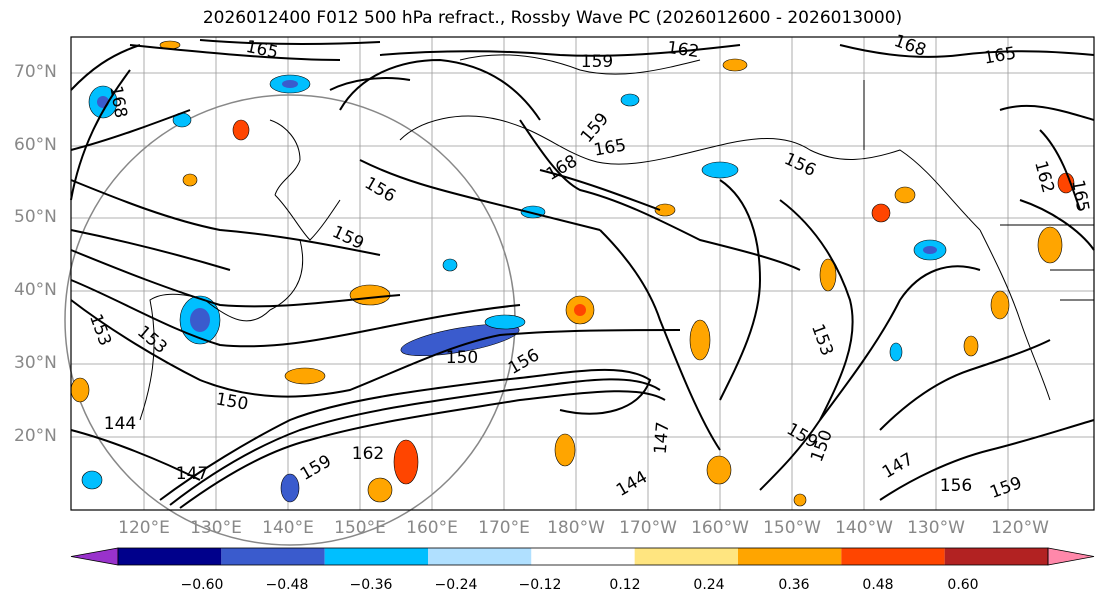  What do you see at coordinates (597, 62) in the screenshot?
I see `contour-label: 159` at bounding box center [597, 62].